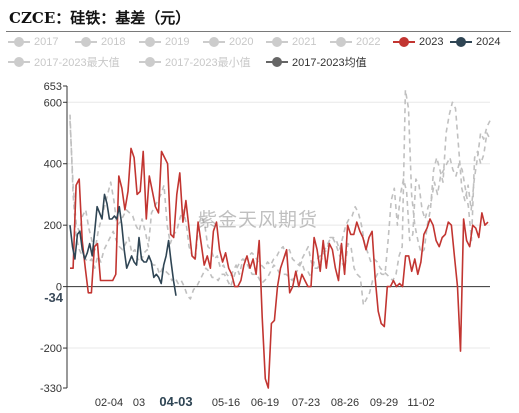 This screenshot has height=413, width=519. Describe the element at coordinates (228, 42) in the screenshot. I see `legend-item-2020: 2020` at that location.